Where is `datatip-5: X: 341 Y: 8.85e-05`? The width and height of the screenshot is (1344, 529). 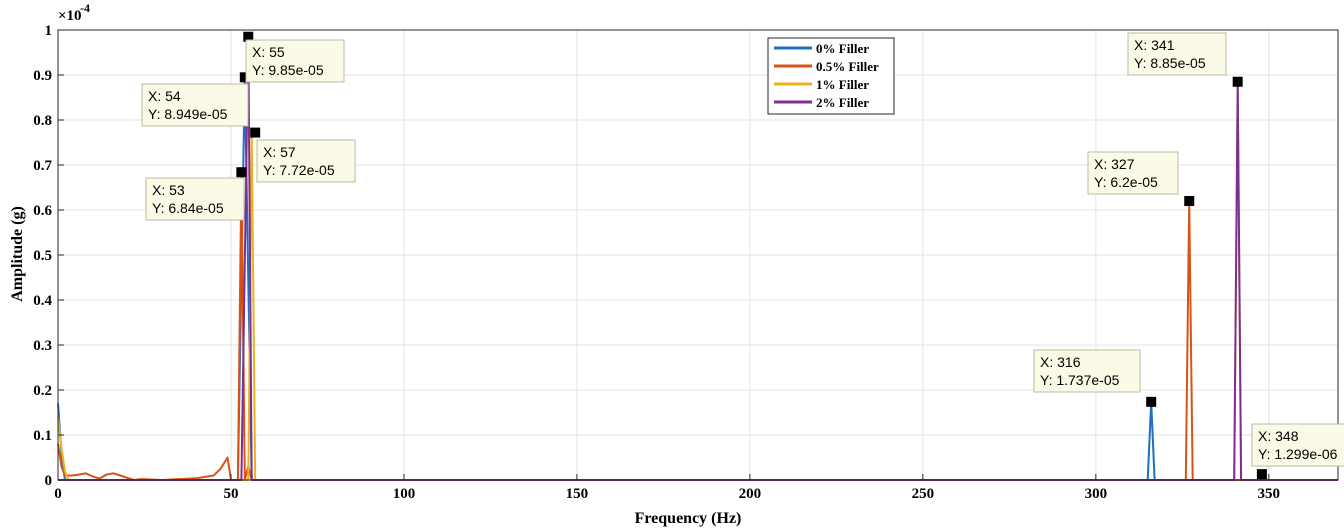 datatip-5: X: 341 Y: 8.85e-05 is located at coordinates (1177, 54).